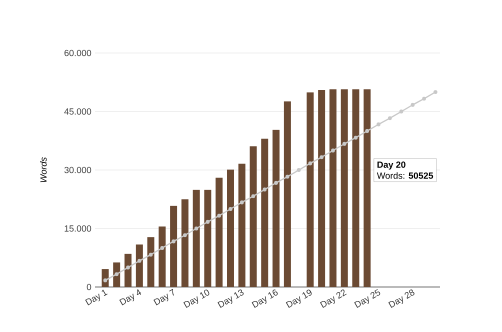 The height and width of the screenshot is (332, 502). I want to click on x-tick-label: Day 28, so click(401, 299).